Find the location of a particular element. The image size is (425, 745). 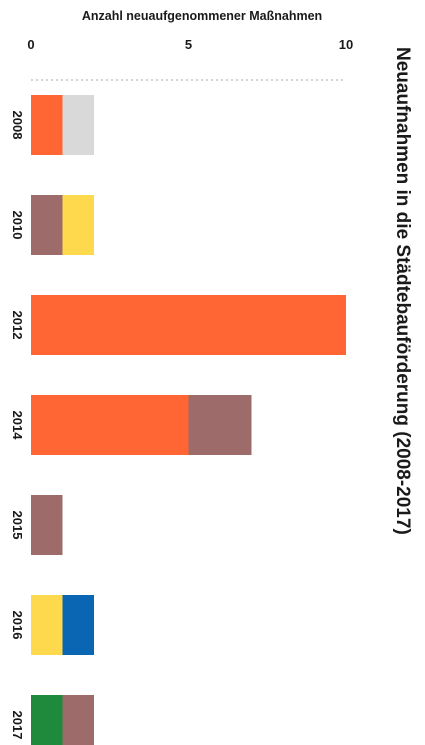

value-tick-label: 5 is located at coordinates (188, 44).